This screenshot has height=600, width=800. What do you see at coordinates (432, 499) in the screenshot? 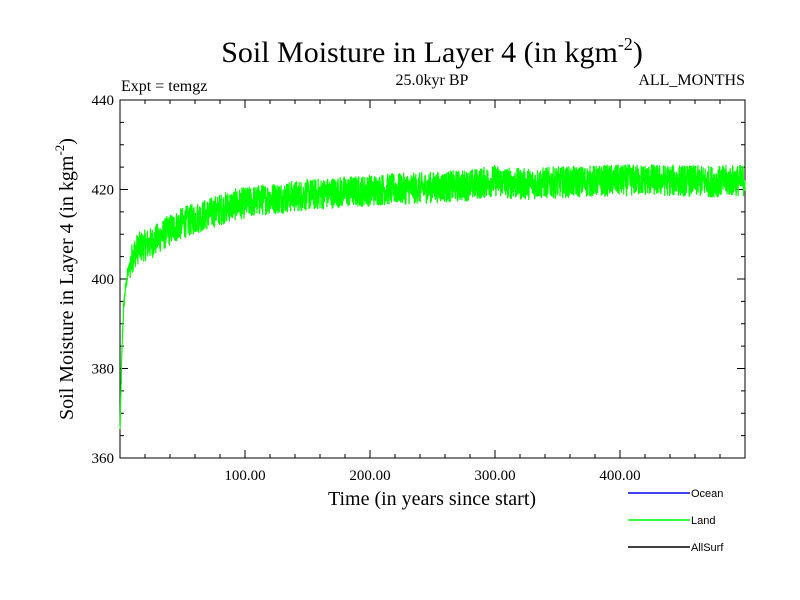
I see `x-axis-label: Time (in years since start)` at bounding box center [432, 499].